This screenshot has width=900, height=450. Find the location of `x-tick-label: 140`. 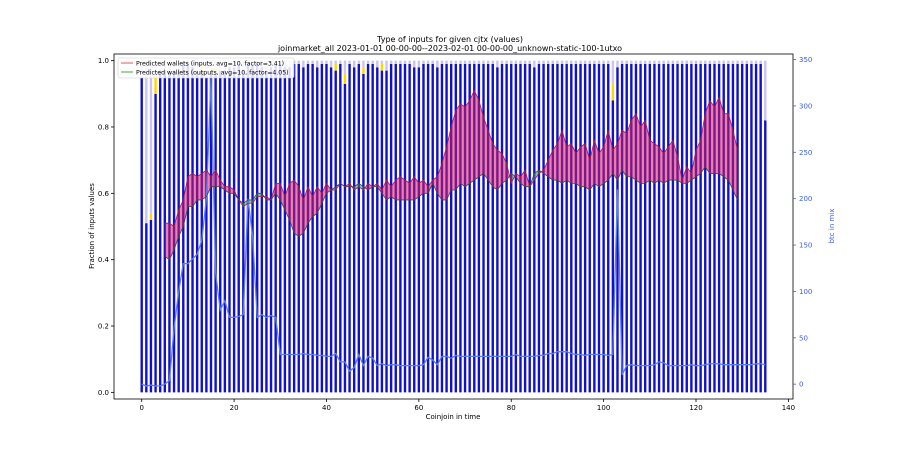

x-tick-label: 140 is located at coordinates (788, 408).